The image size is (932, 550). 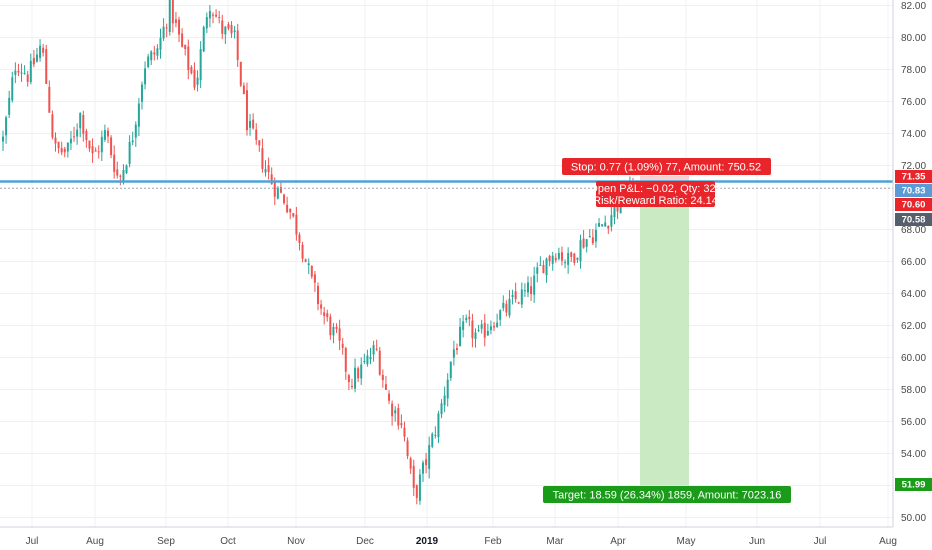 I want to click on y-tick-label: 76.00, so click(x=913, y=102).